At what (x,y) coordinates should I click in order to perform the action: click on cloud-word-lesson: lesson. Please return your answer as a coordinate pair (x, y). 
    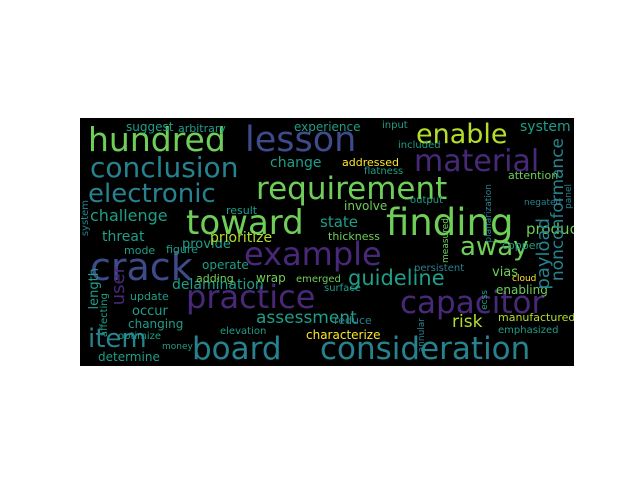
    Looking at the image, I should click on (301, 140).